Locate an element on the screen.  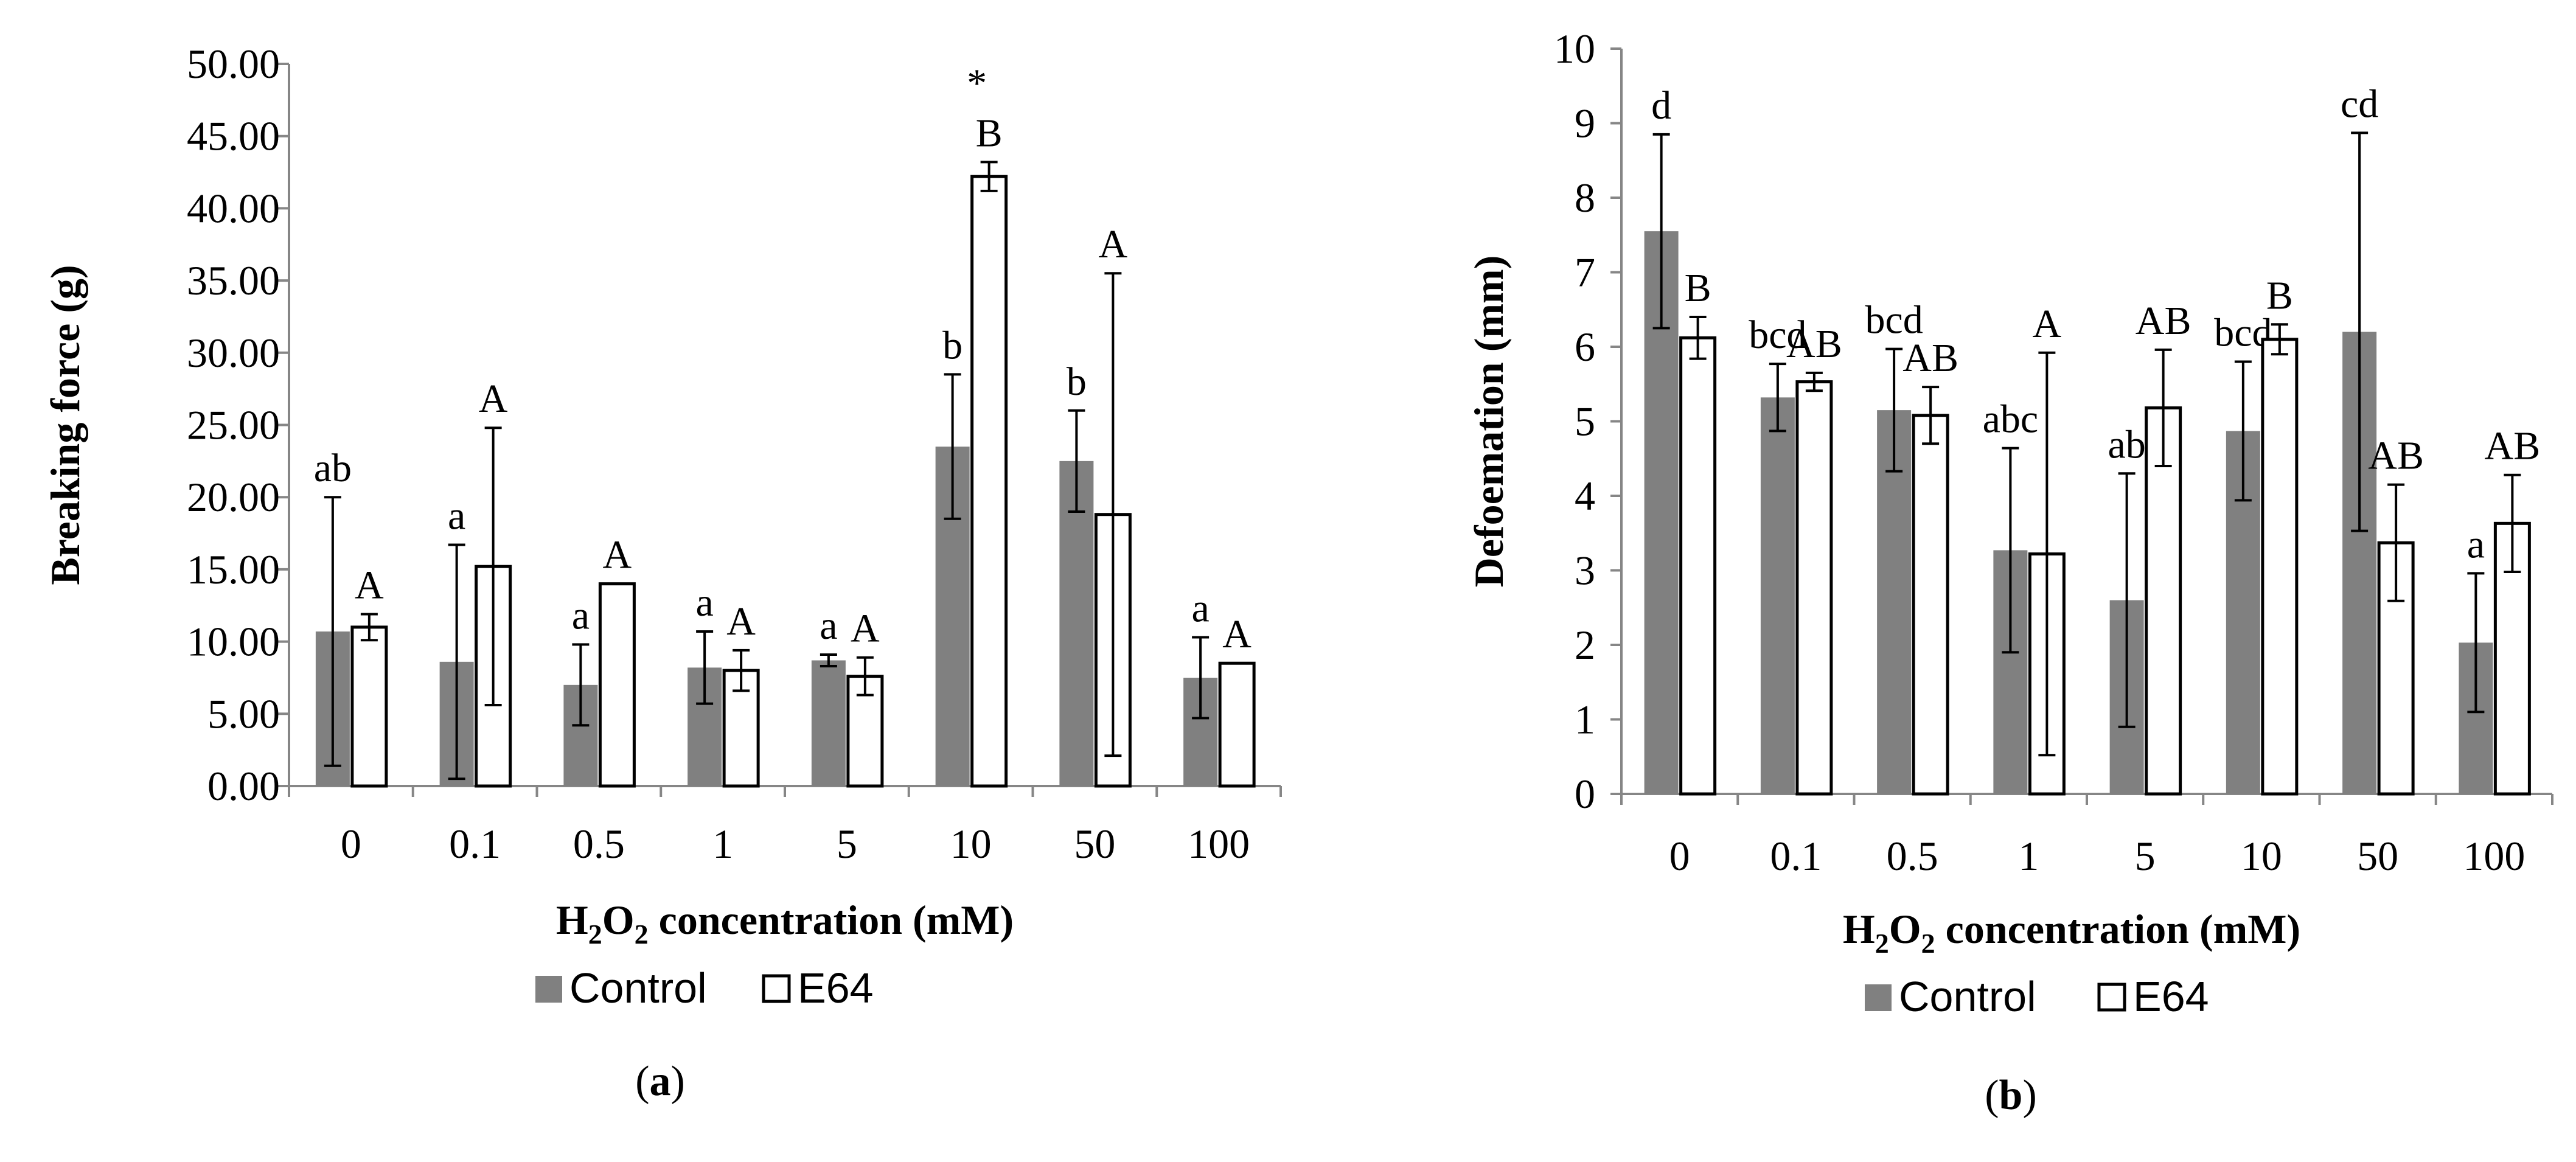
letter-control-0.5: bcd is located at coordinates (1894, 321).